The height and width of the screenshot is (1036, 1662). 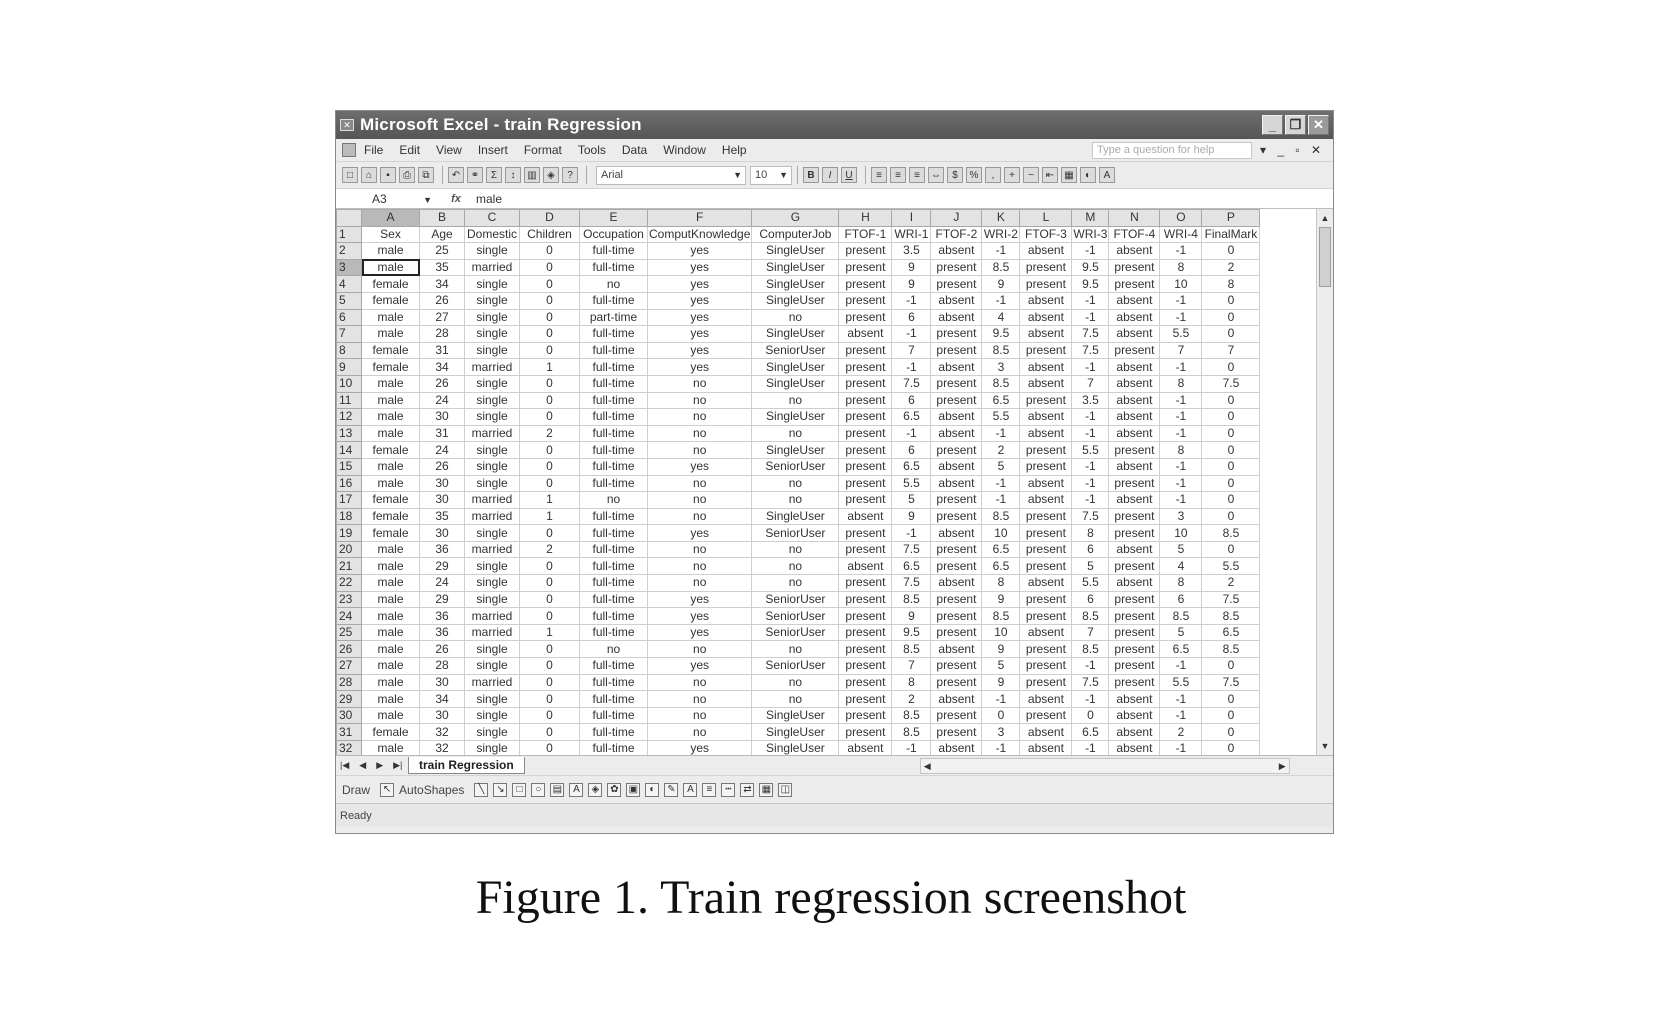 I want to click on cell-g30: SingleUser, so click(x=795, y=715).